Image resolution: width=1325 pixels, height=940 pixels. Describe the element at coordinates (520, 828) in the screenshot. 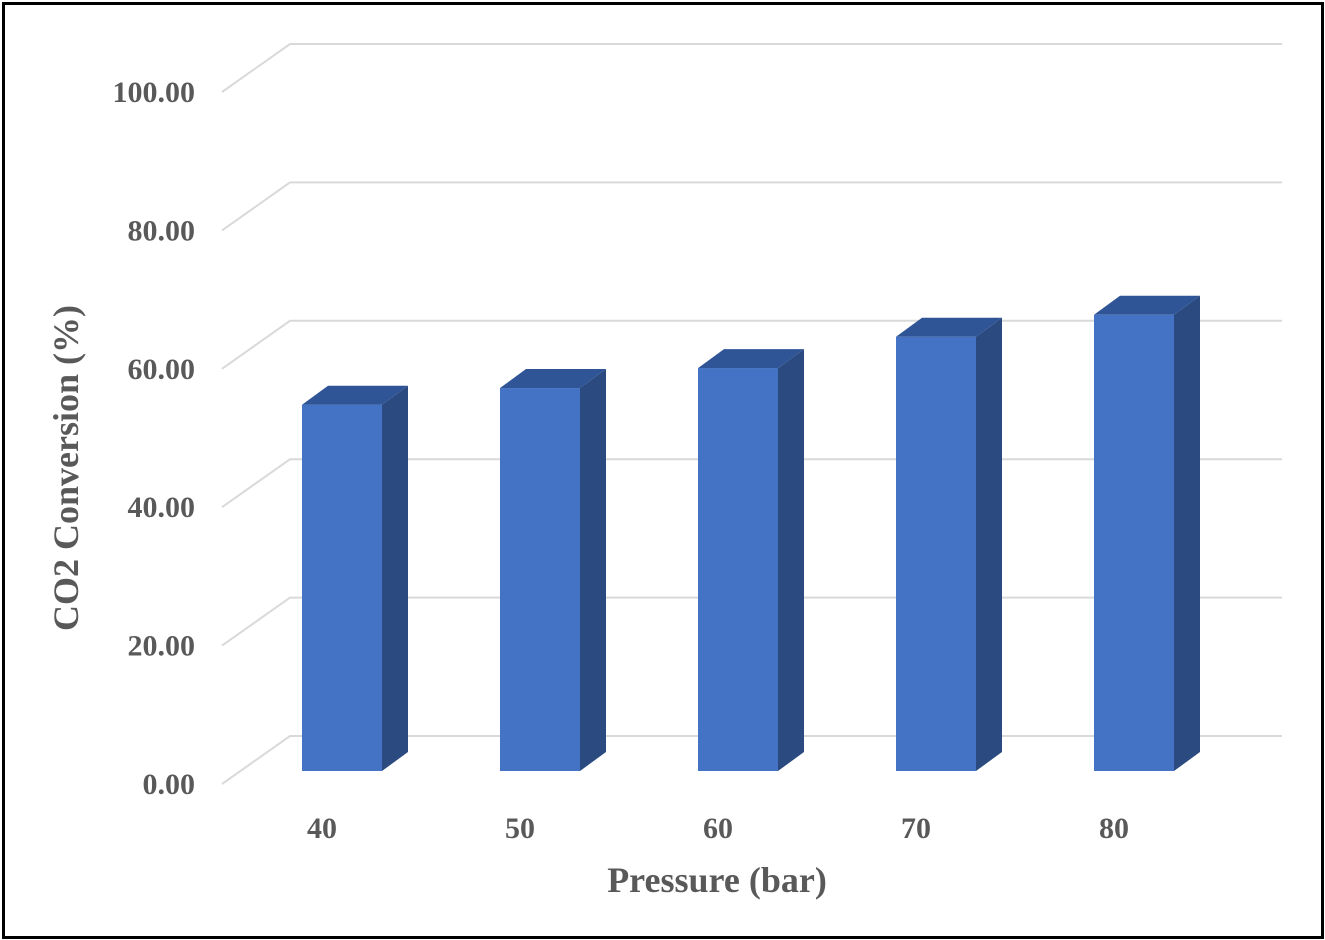

I see `x-tick-label: 50` at that location.